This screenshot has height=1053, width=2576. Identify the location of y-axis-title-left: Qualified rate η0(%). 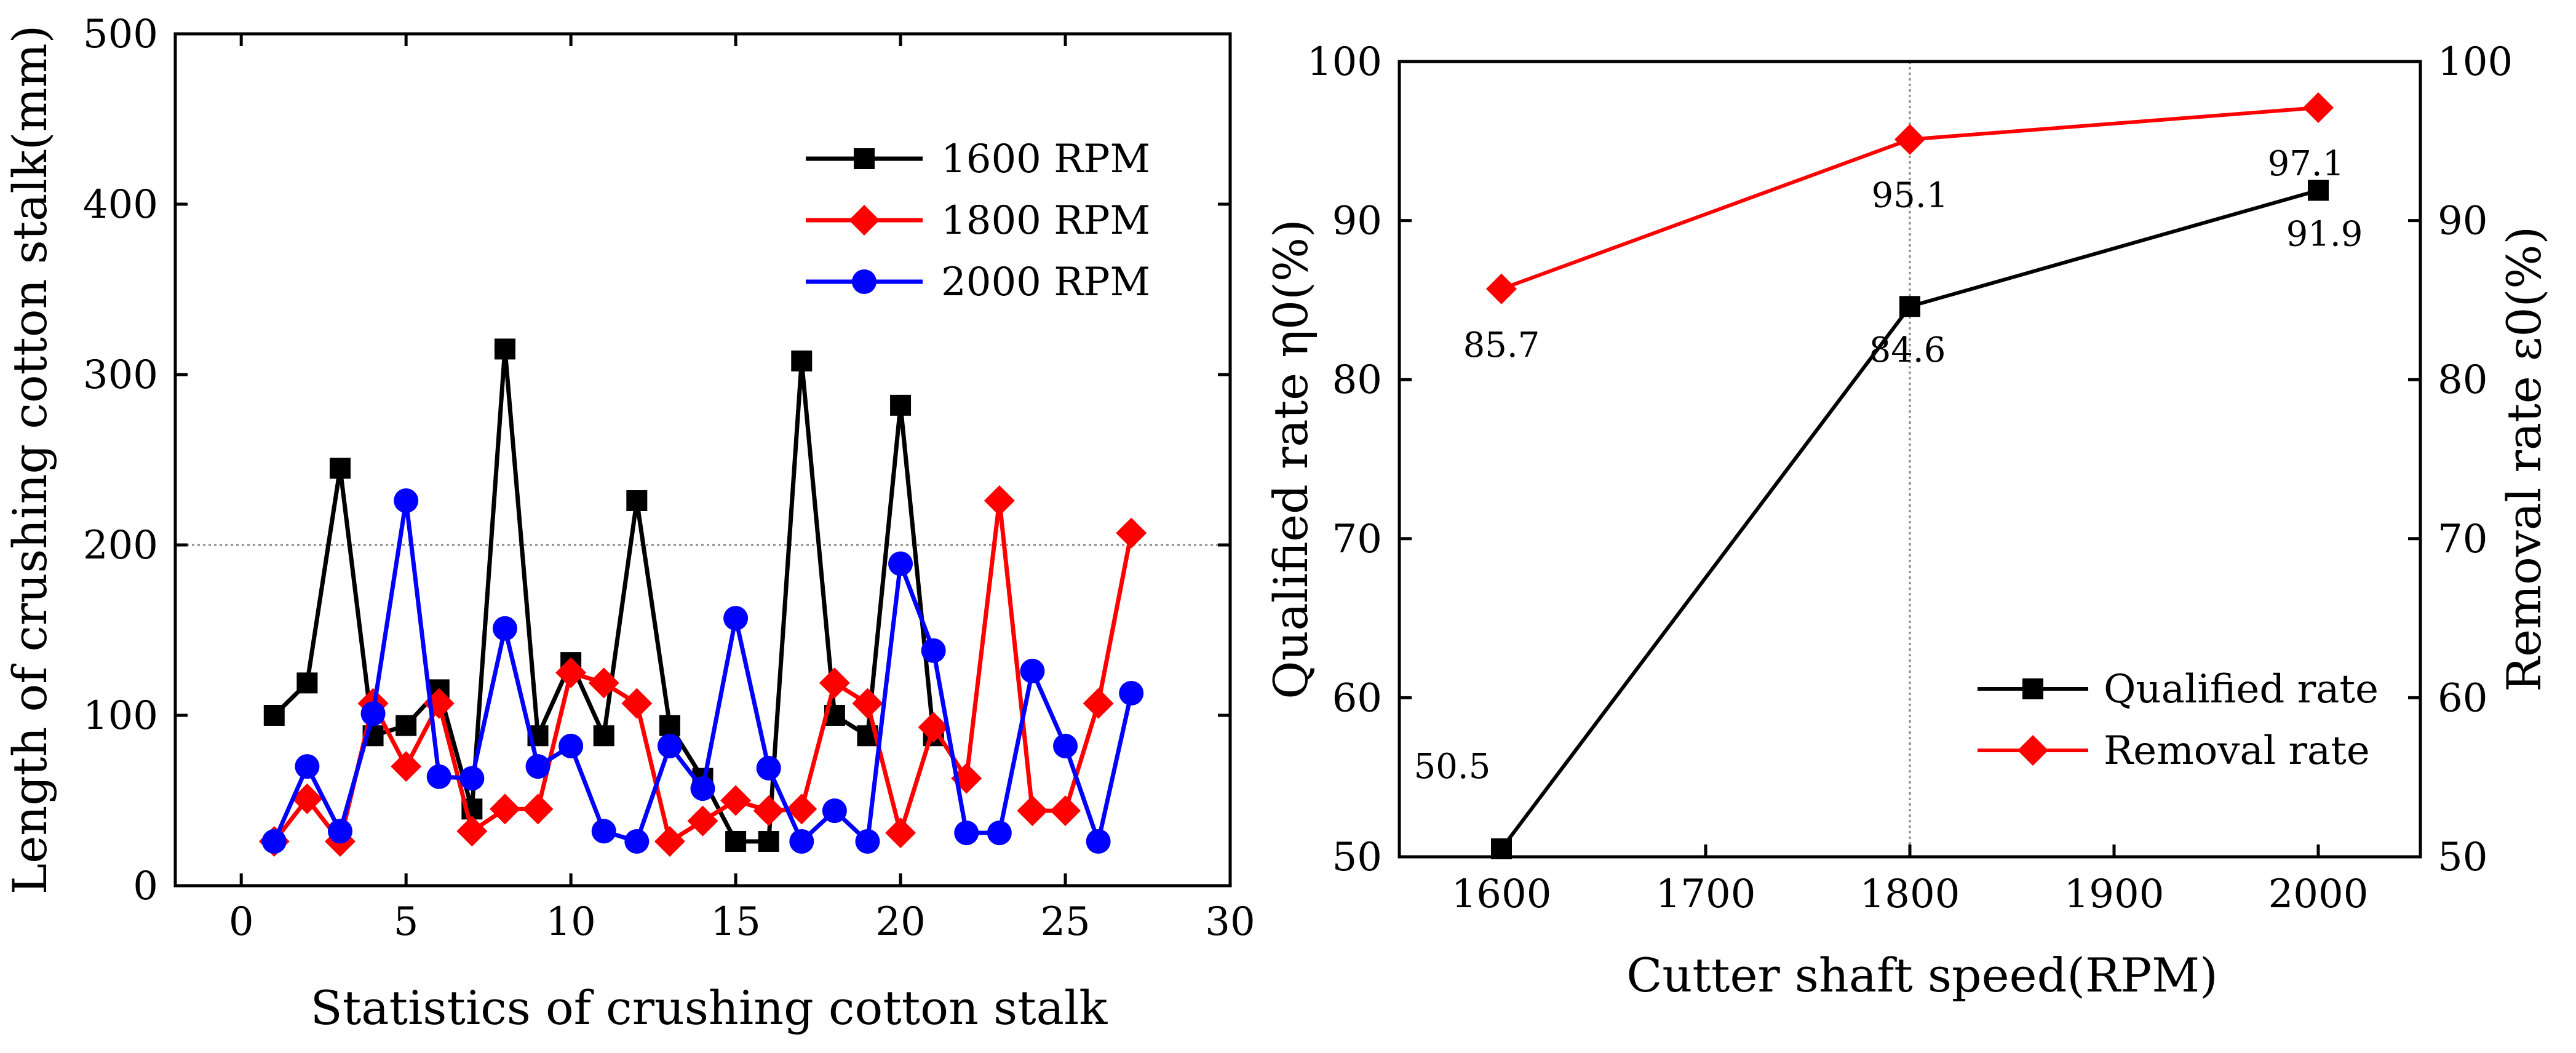
(1290, 459).